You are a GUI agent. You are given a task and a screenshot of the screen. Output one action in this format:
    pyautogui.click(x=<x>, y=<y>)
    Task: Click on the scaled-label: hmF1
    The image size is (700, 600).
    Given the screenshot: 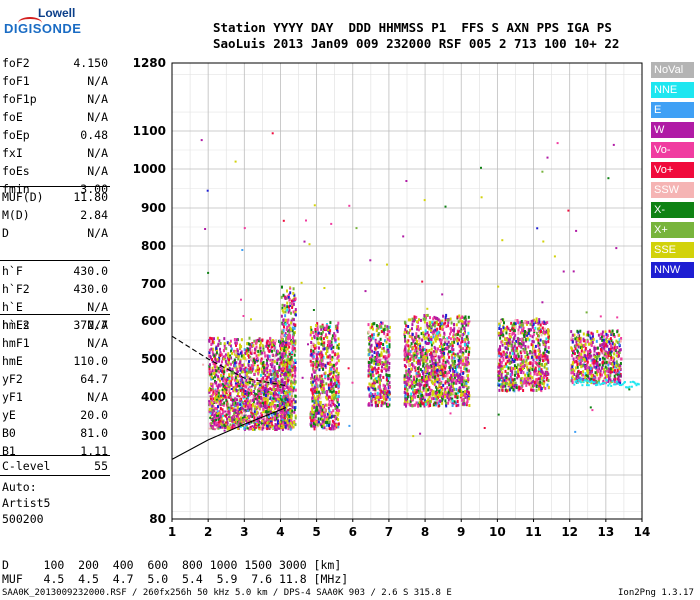 What is the action you would take?
    pyautogui.click(x=16, y=343)
    